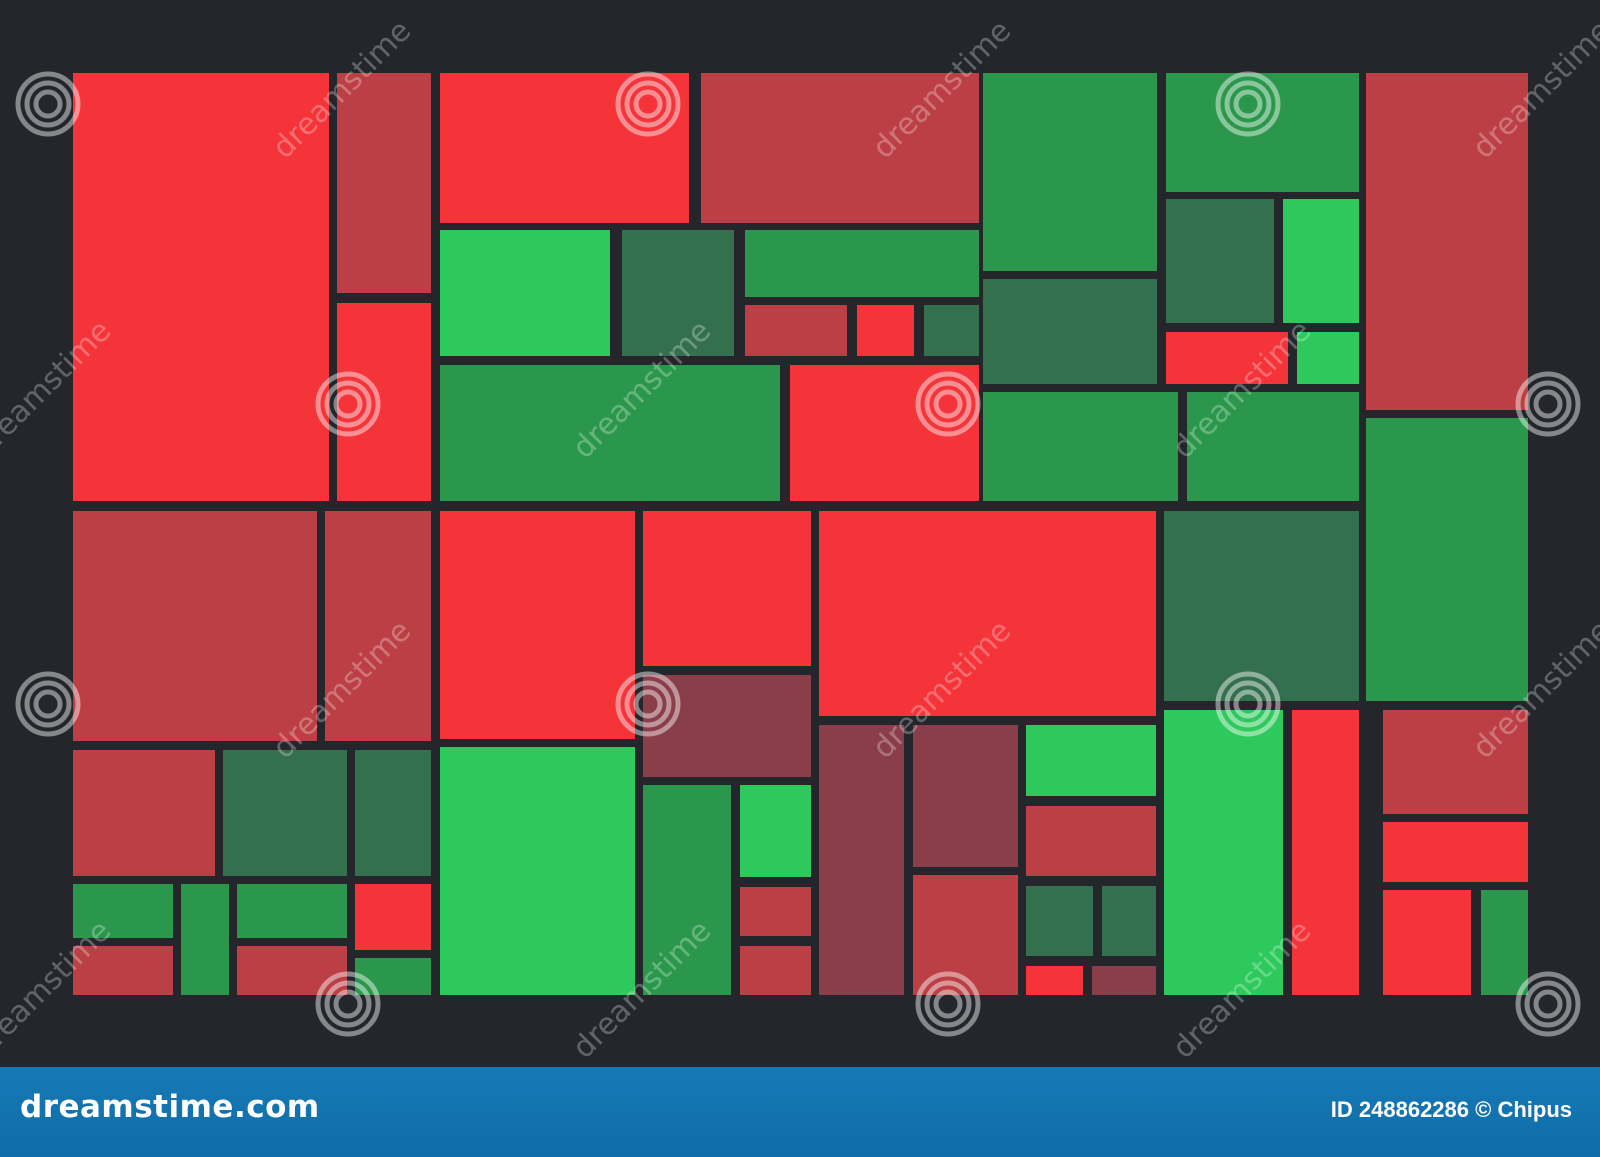 The image size is (1600, 1157). Describe the element at coordinates (800, 1112) in the screenshot. I see `footer-bar: dreamstime.com ID 248862286 © Chipus` at that location.